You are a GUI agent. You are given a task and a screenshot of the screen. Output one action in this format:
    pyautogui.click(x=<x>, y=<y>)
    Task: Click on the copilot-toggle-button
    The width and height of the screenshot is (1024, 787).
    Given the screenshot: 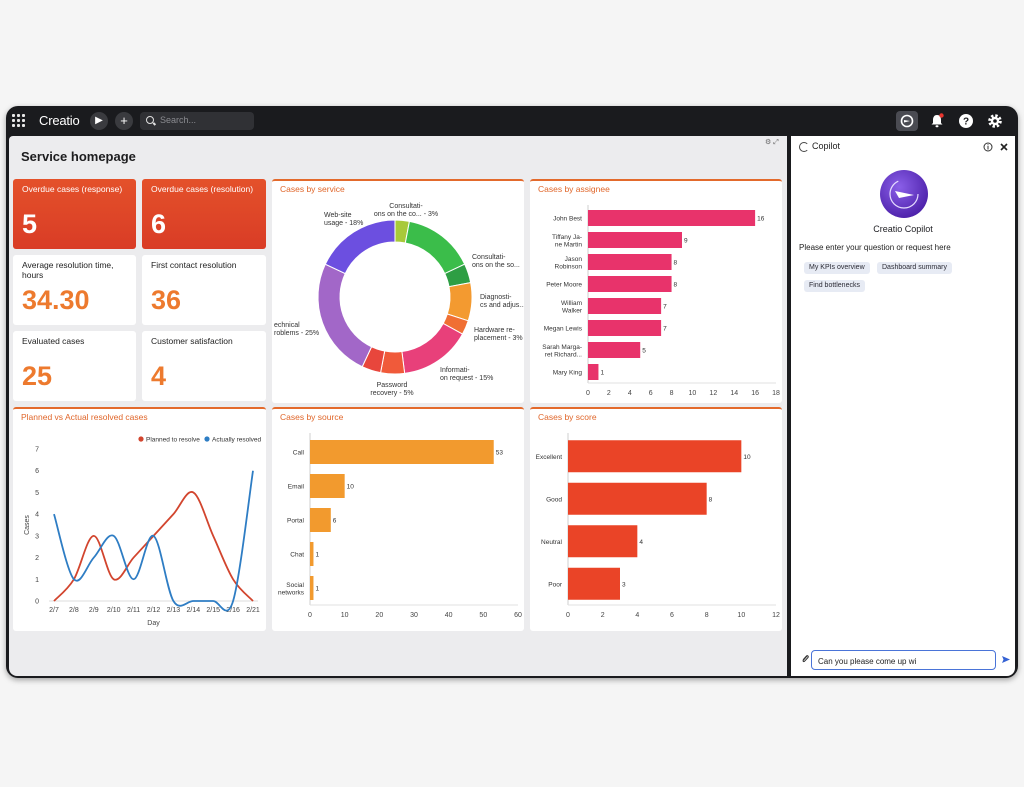 What is the action you would take?
    pyautogui.click(x=907, y=121)
    